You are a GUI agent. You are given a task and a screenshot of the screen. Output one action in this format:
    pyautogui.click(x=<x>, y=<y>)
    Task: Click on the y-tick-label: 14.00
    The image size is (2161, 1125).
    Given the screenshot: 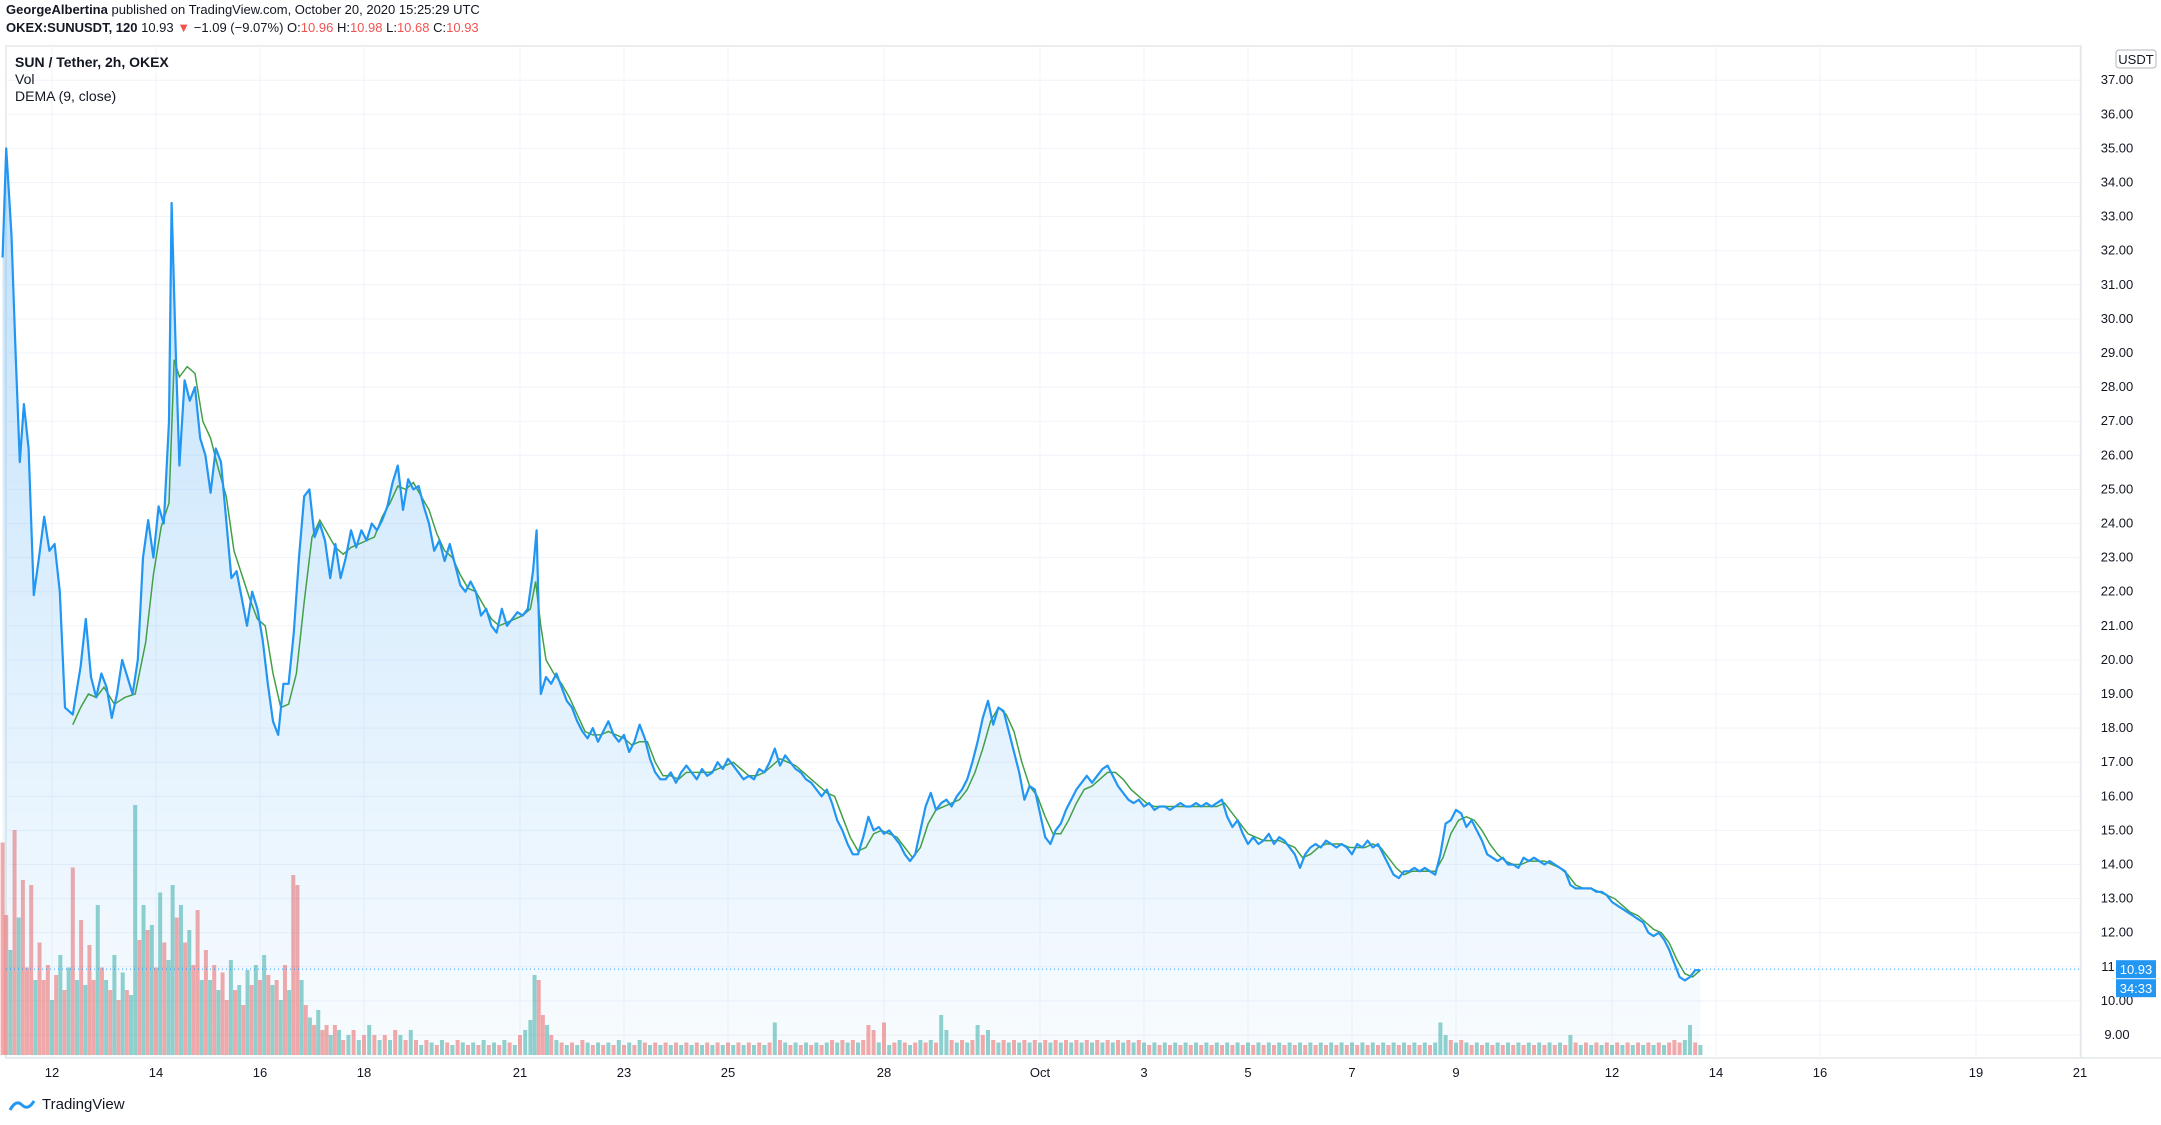 What is the action you would take?
    pyautogui.click(x=2117, y=864)
    